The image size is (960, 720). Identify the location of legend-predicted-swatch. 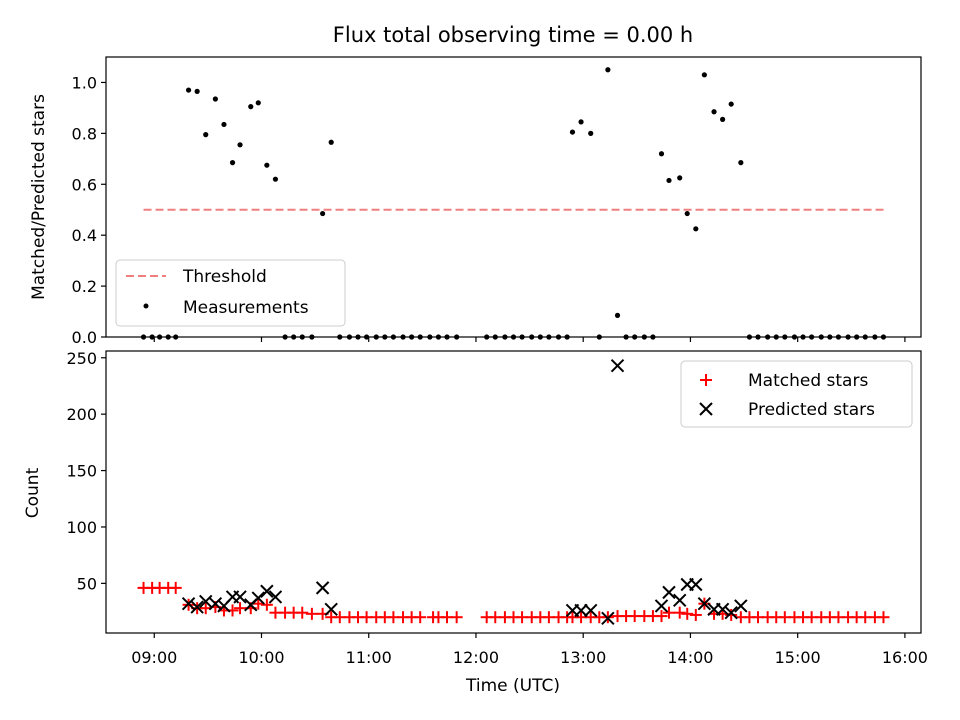
(706, 409).